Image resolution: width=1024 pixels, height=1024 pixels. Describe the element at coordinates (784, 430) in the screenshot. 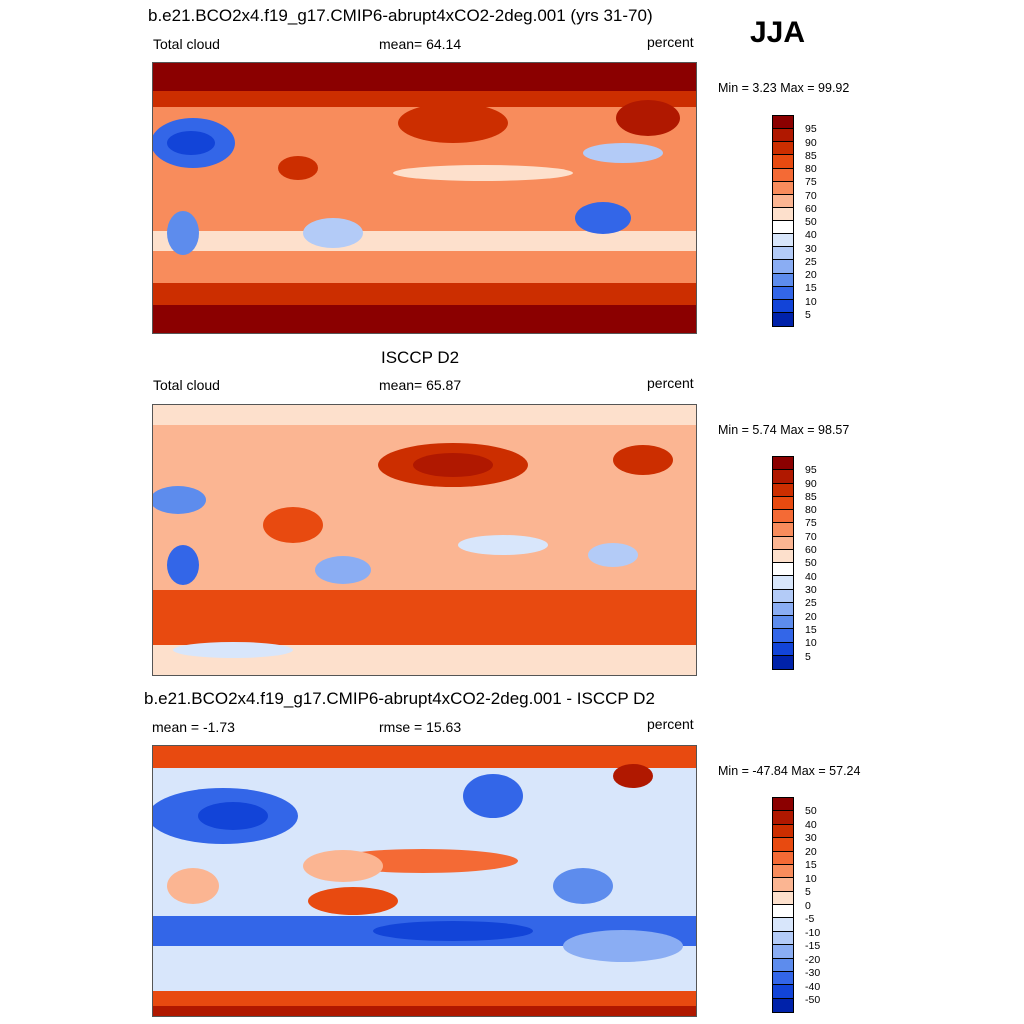

I see `panel2-minmax-label: Min = 5.74 Max = 98.57` at that location.